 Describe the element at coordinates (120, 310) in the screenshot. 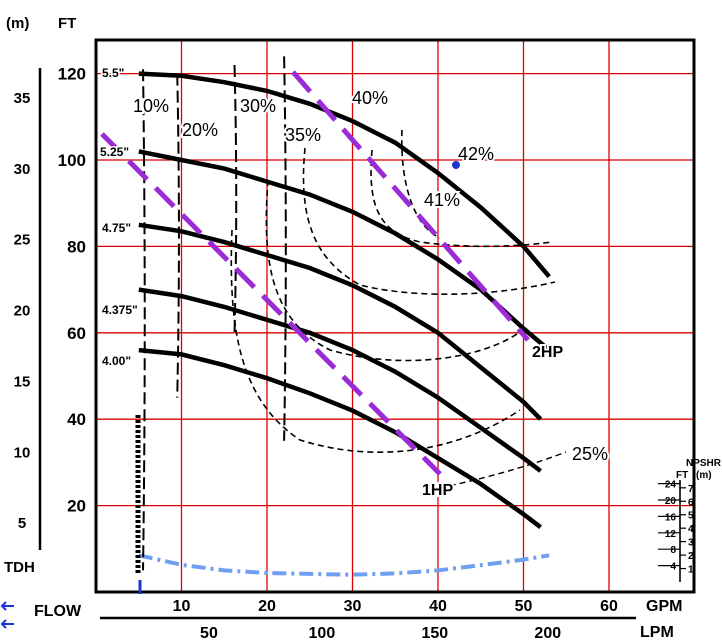

I see `impeller-label: 4.375"` at that location.